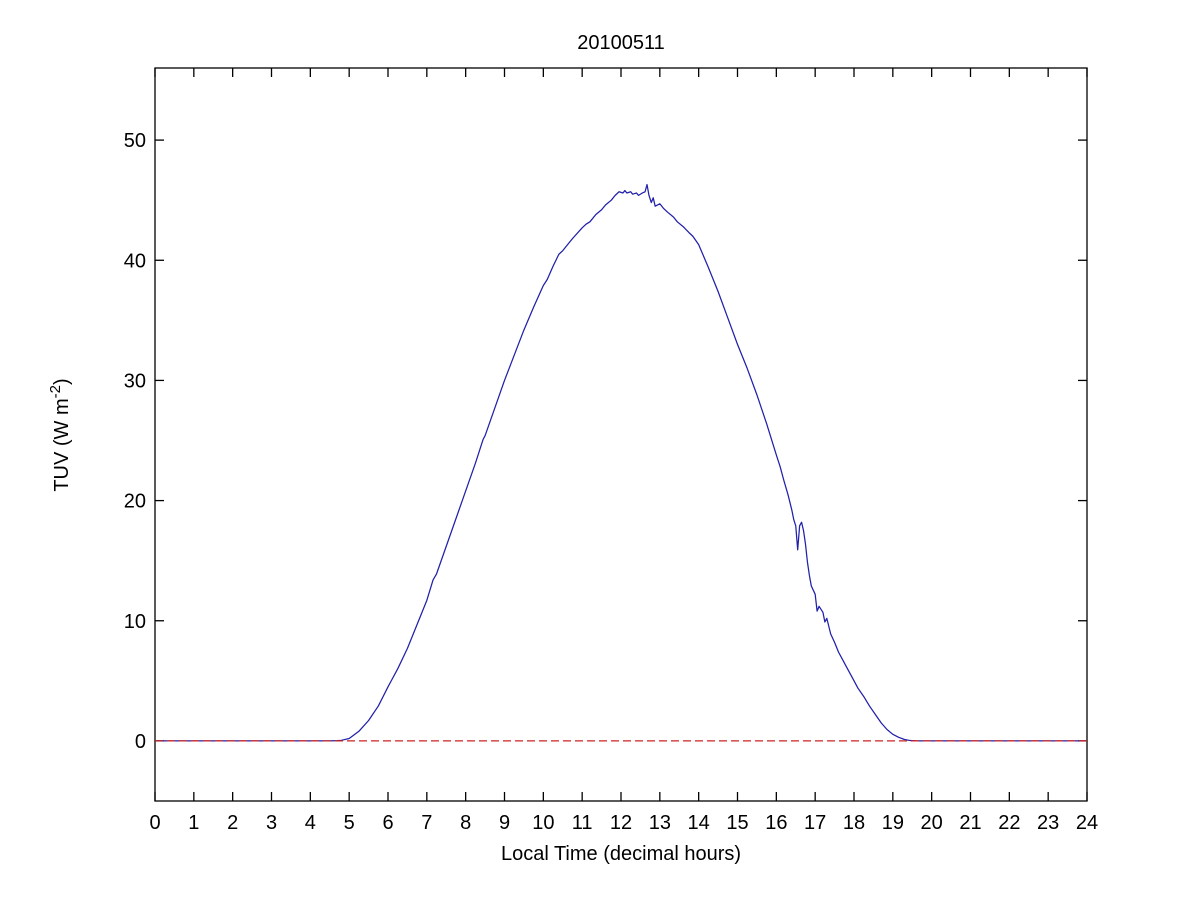  What do you see at coordinates (932, 823) in the screenshot?
I see `x-tick-label: 20` at bounding box center [932, 823].